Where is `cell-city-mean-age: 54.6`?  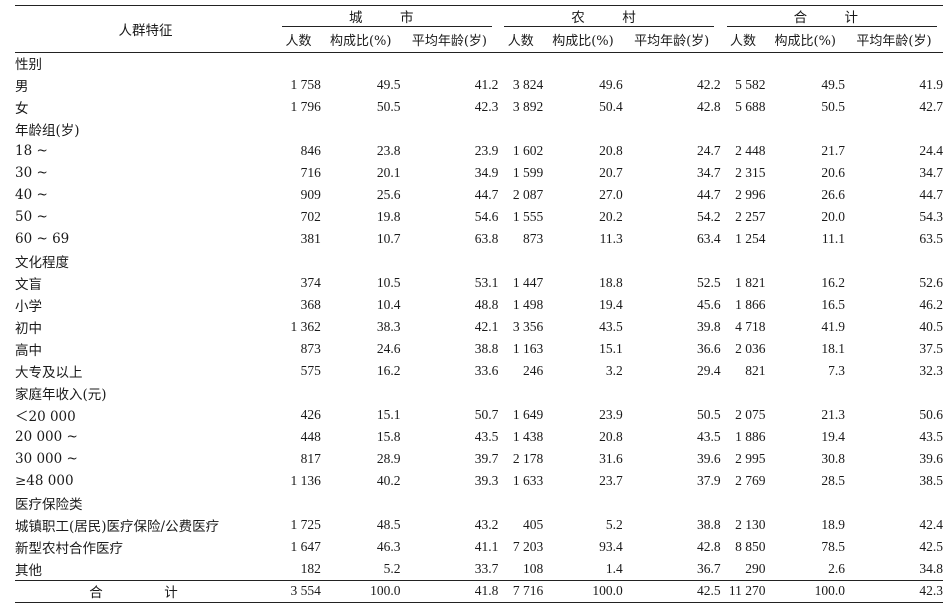
cell-city-mean-age: 54.6 is located at coordinates (486, 216).